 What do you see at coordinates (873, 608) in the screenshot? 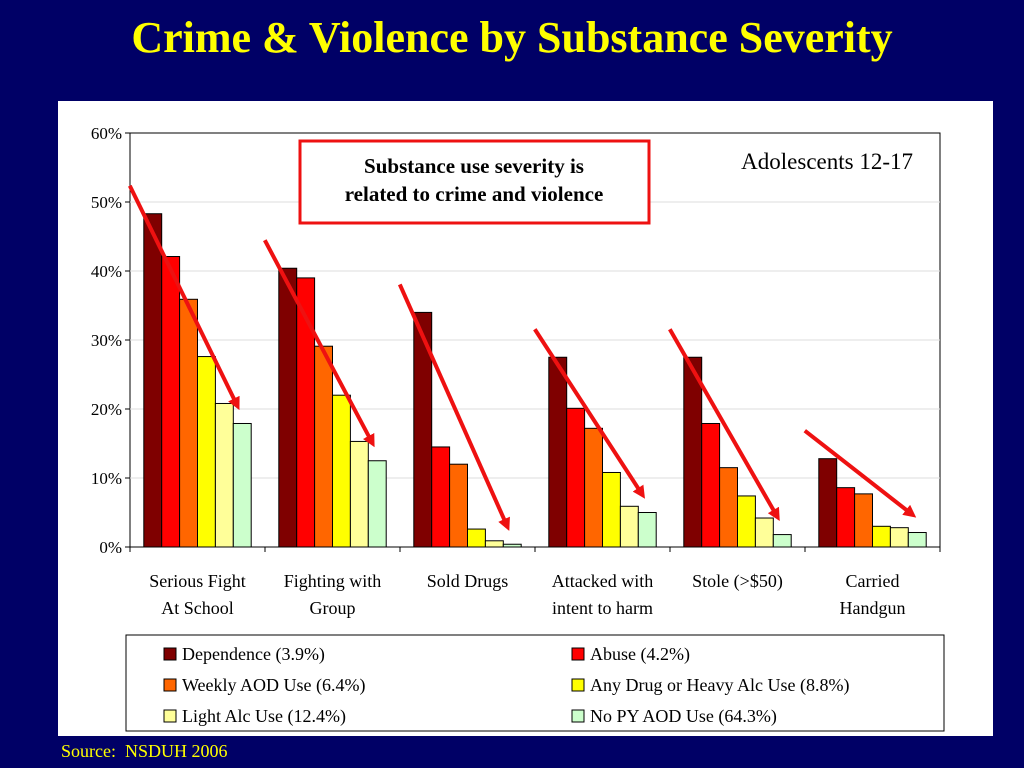
I see `x-tick-label: Handgun` at bounding box center [873, 608].